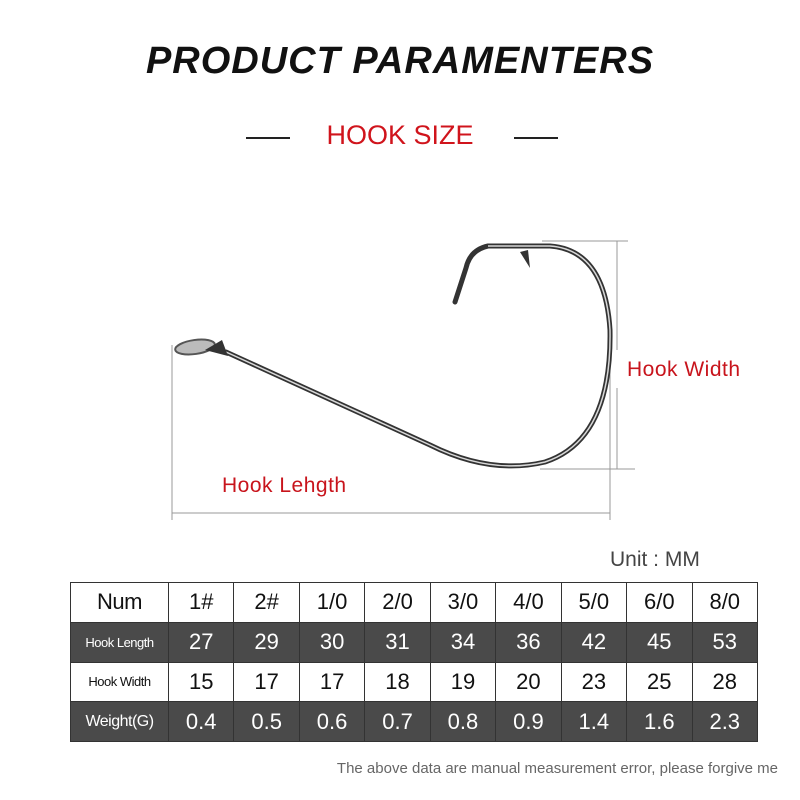 The width and height of the screenshot is (800, 800). What do you see at coordinates (684, 369) in the screenshot?
I see `hook-width-label: Hook Width` at bounding box center [684, 369].